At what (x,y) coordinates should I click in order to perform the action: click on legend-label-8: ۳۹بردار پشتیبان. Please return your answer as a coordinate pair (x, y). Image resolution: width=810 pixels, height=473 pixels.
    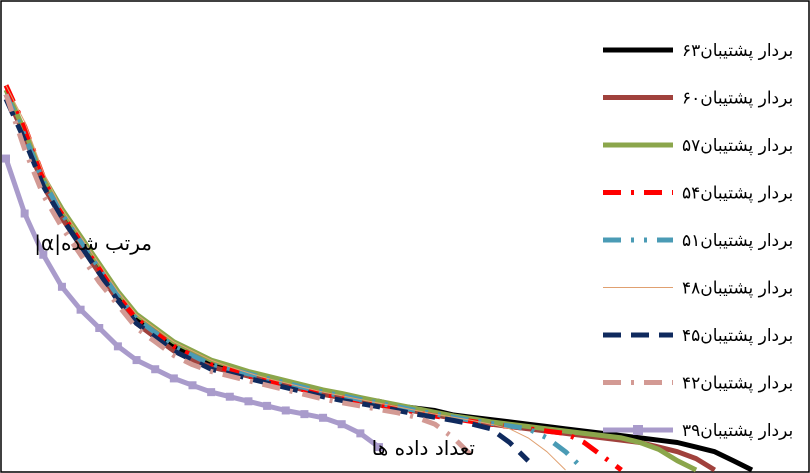
    Looking at the image, I should click on (737, 431).